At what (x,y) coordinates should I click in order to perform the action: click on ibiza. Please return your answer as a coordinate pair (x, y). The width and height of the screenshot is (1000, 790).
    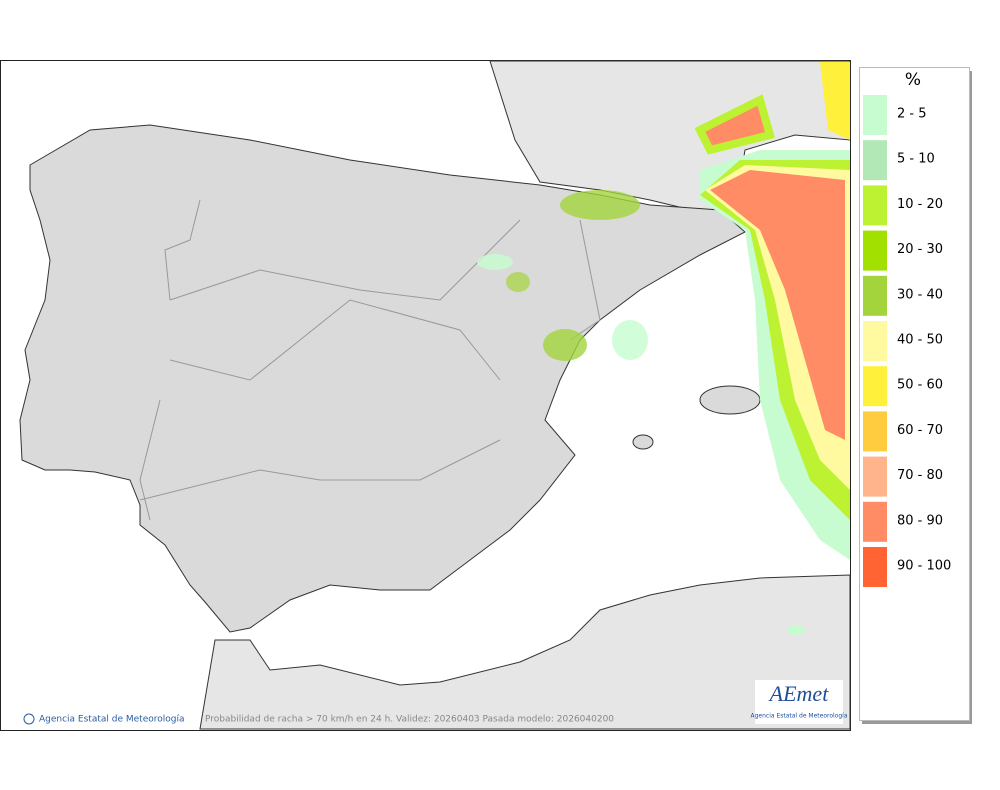
    Looking at the image, I should click on (643, 442).